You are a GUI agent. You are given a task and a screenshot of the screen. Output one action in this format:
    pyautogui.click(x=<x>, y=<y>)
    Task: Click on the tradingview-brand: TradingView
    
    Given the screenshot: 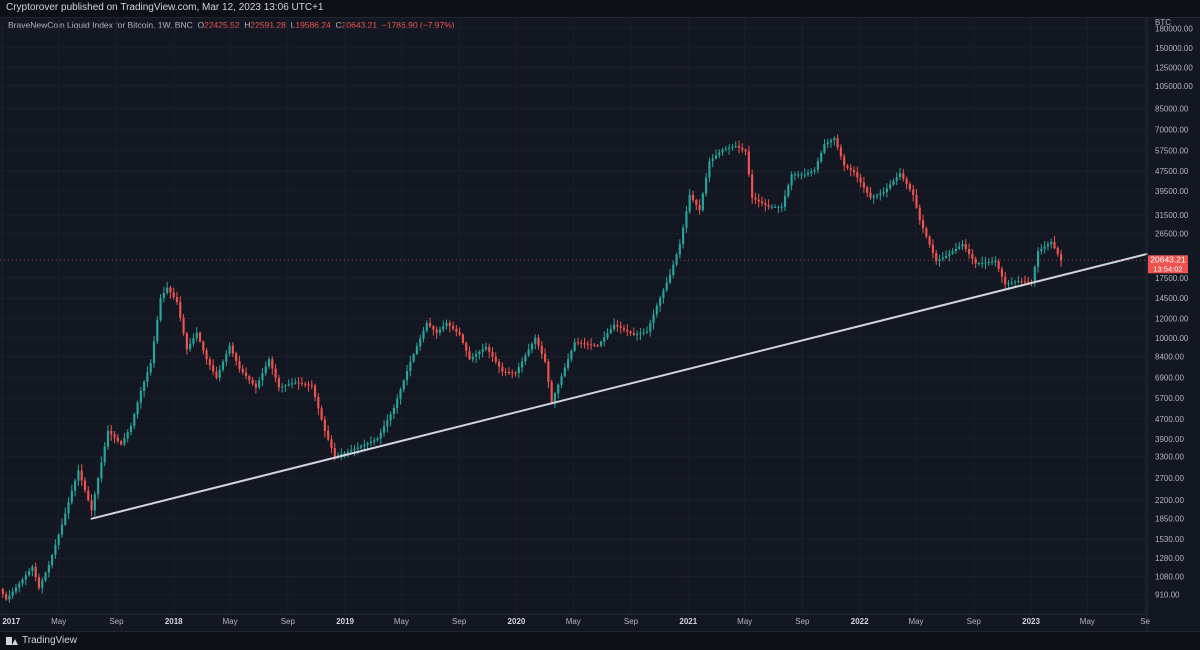 What is the action you would take?
    pyautogui.click(x=41, y=640)
    